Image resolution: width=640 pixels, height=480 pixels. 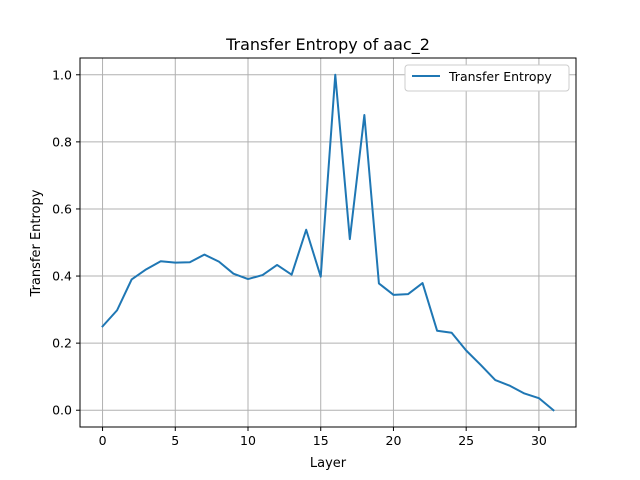 I want to click on legend: Transfer Entropy, so click(x=487, y=78).